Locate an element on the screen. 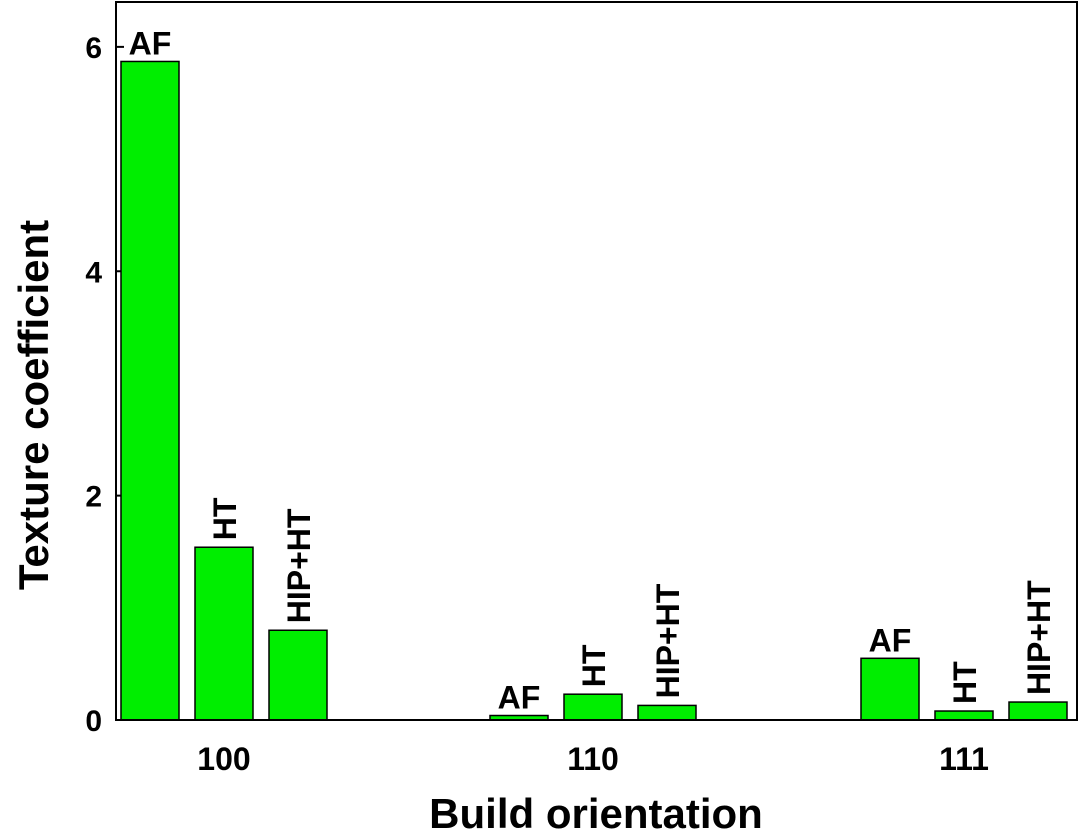  y-tick-label-2: 2 is located at coordinates (93, 497).